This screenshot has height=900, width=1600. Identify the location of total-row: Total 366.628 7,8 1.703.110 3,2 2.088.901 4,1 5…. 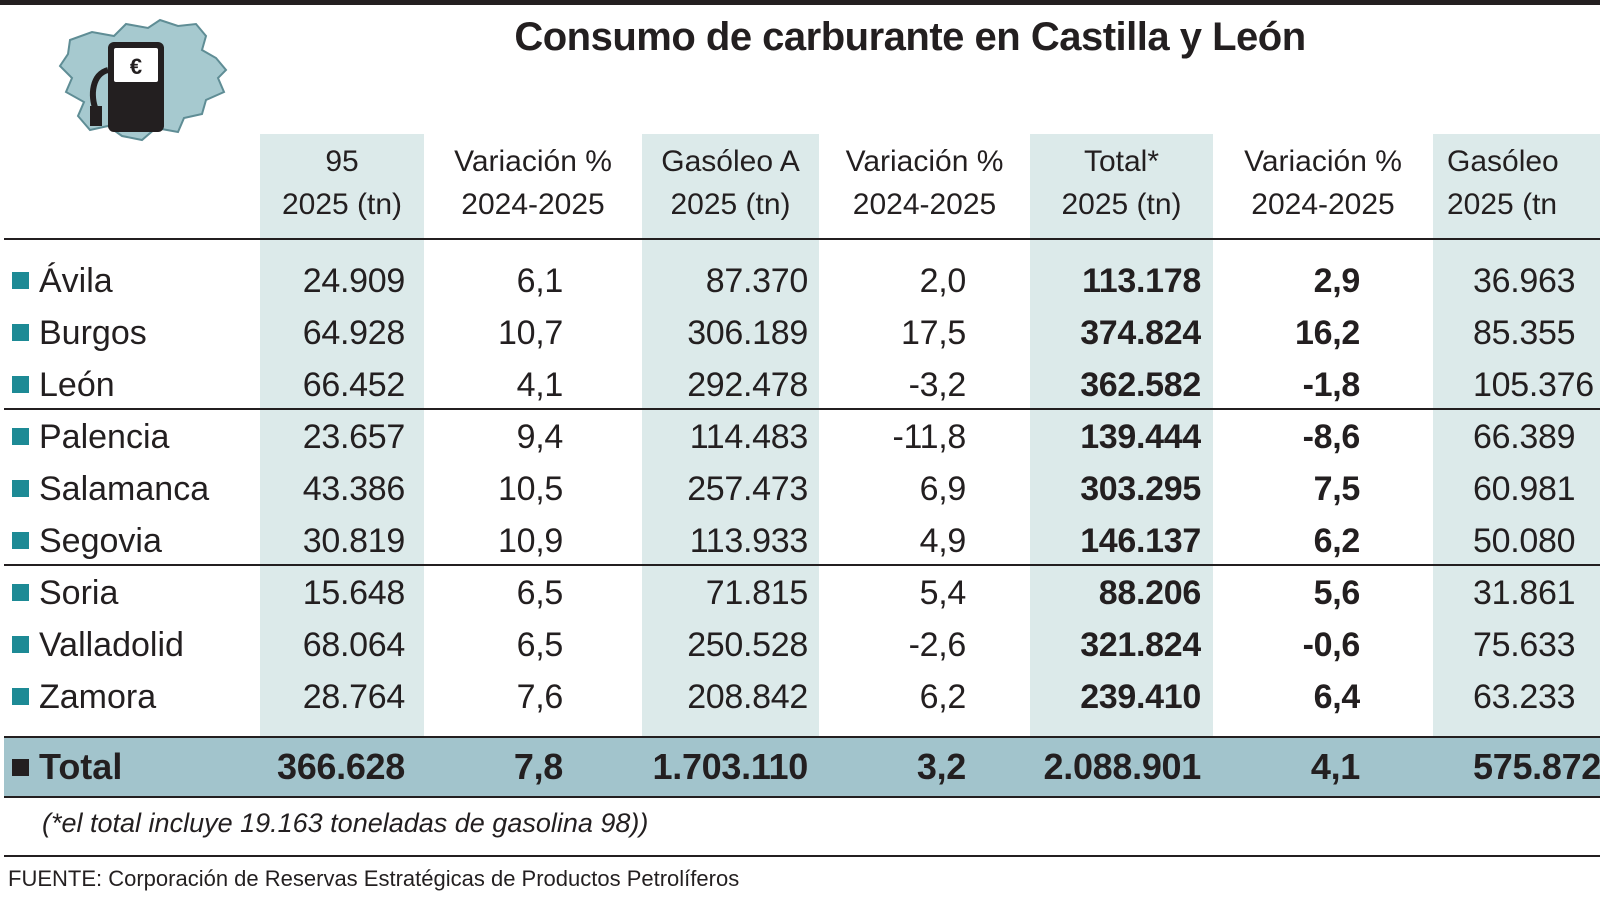
(802, 767).